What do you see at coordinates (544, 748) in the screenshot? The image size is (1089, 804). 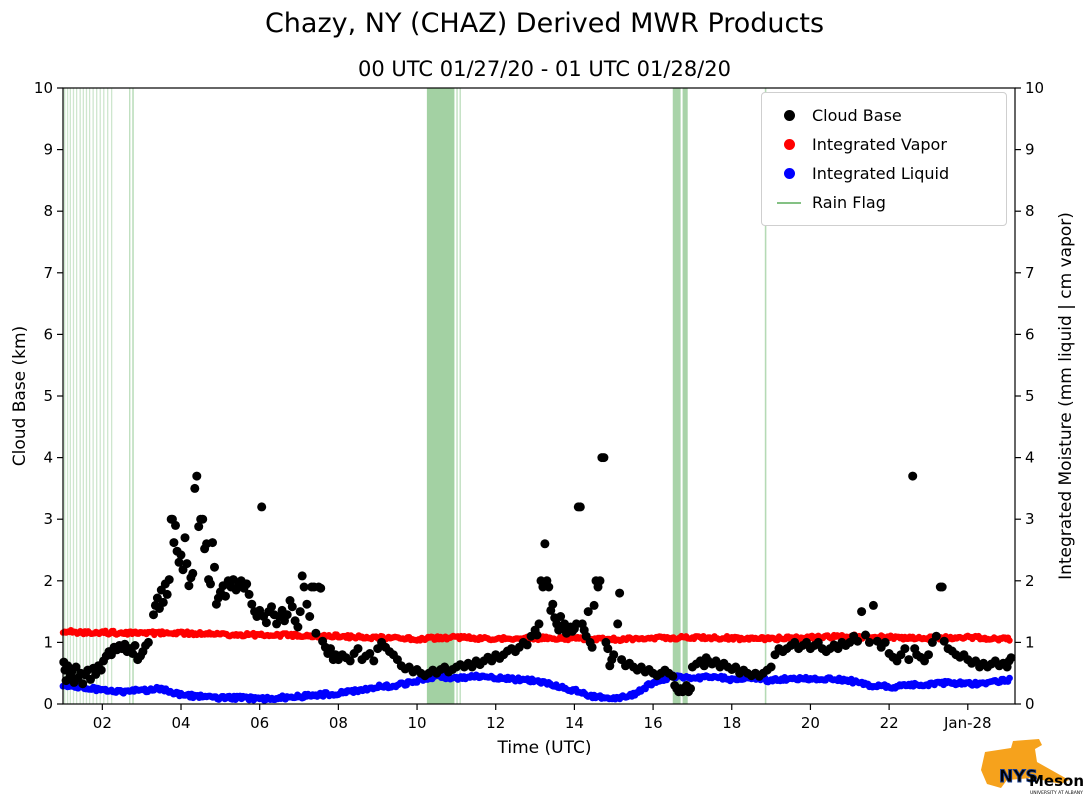 I see `x-axis-label: Time (UTC)` at bounding box center [544, 748].